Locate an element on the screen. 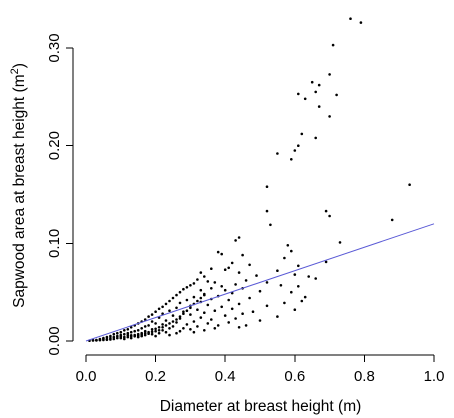 The image size is (454, 418). y-tick-label: 0.20 is located at coordinates (54, 145).